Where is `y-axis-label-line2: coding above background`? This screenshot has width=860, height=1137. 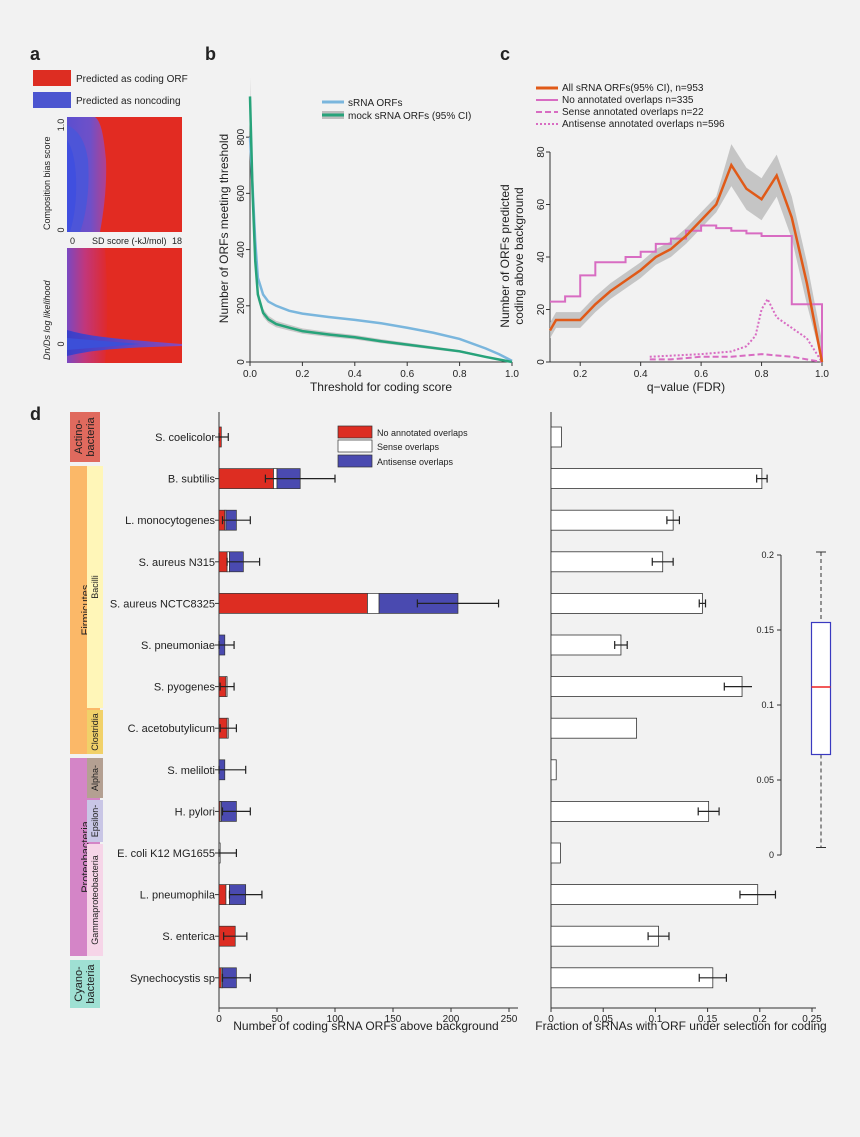 y-axis-label-line2: coding above background is located at coordinates (519, 255).